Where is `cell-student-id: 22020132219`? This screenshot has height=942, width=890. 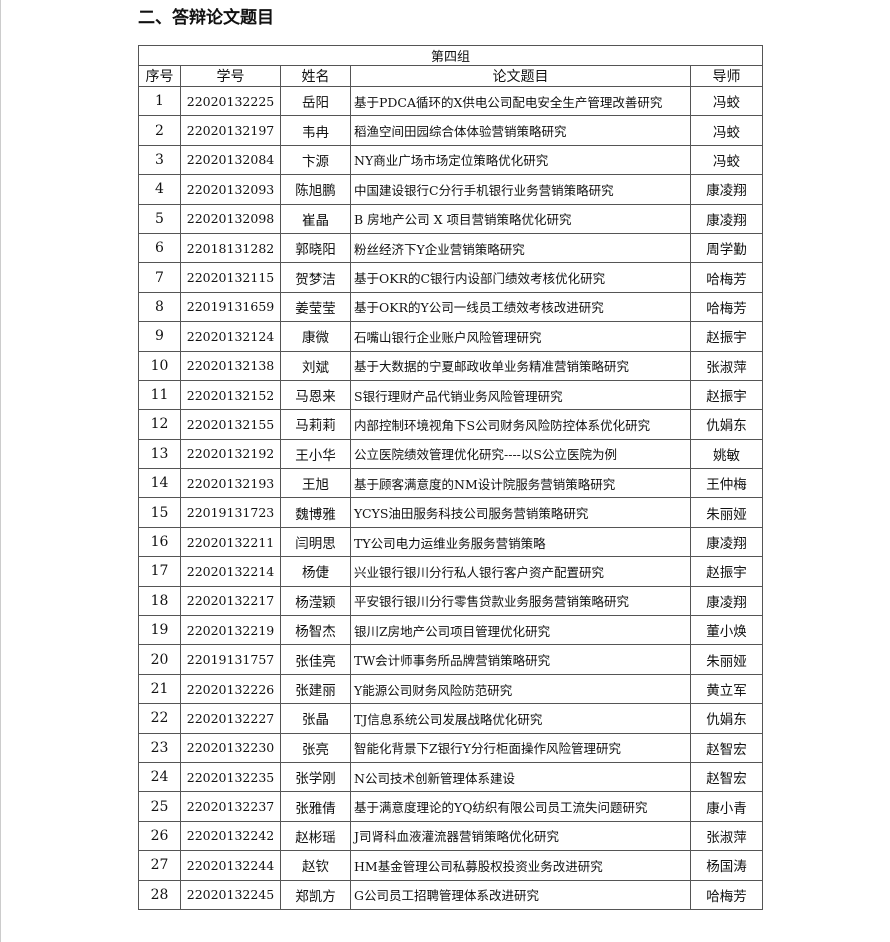 cell-student-id: 22020132219 is located at coordinates (230, 630).